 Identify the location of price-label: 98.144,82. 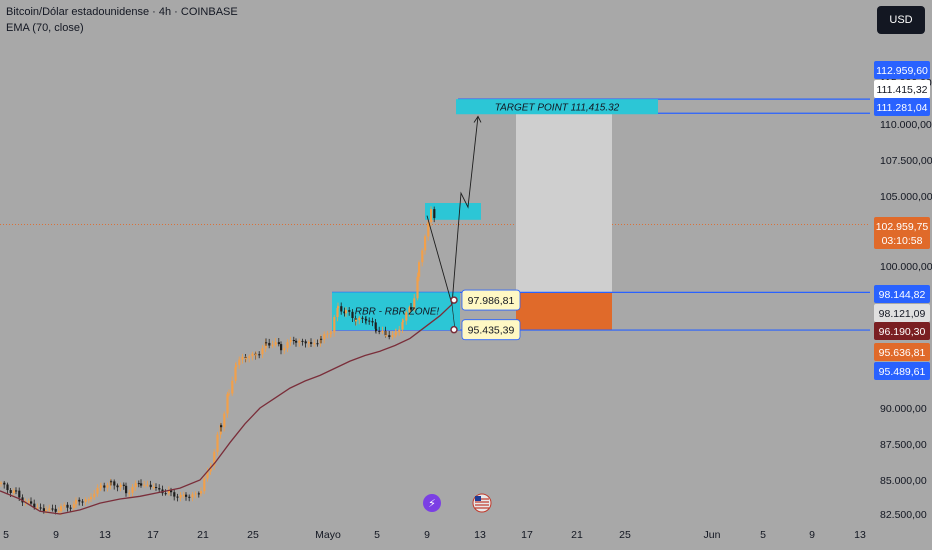
(902, 295).